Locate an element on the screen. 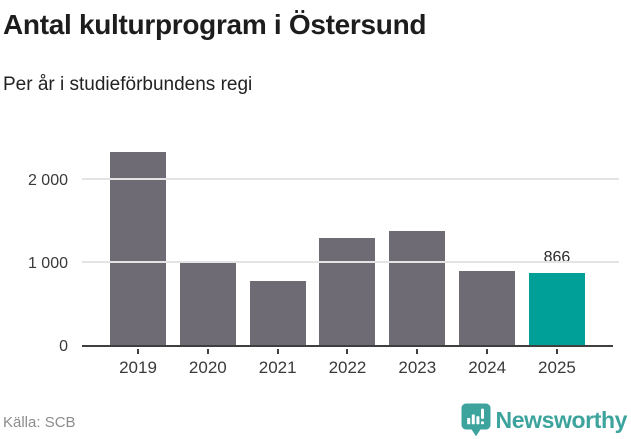  source-label: Källa: SCB is located at coordinates (39, 422).